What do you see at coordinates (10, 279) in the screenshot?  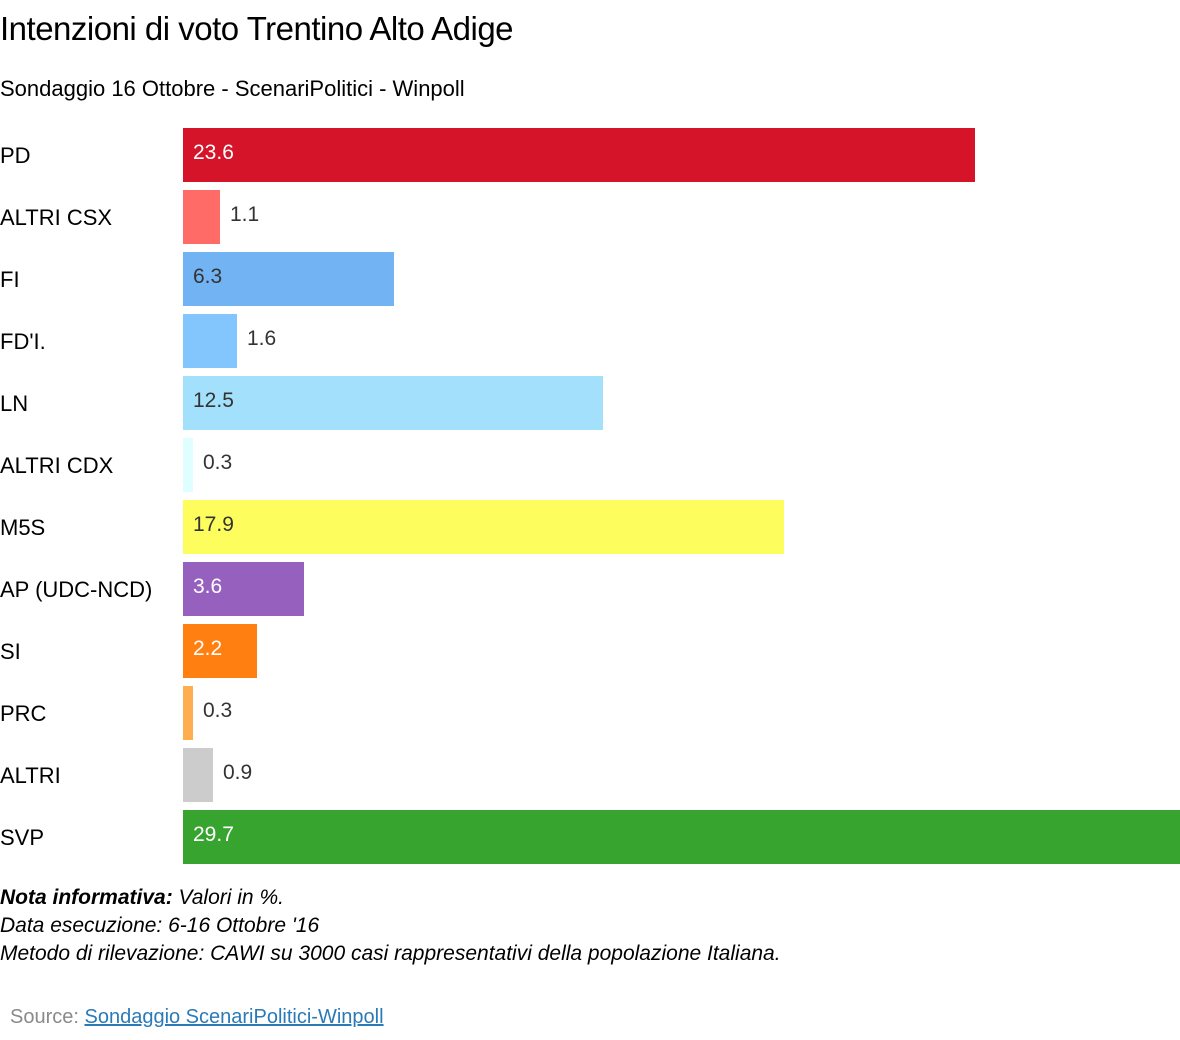 I see `category-label: FI` at bounding box center [10, 279].